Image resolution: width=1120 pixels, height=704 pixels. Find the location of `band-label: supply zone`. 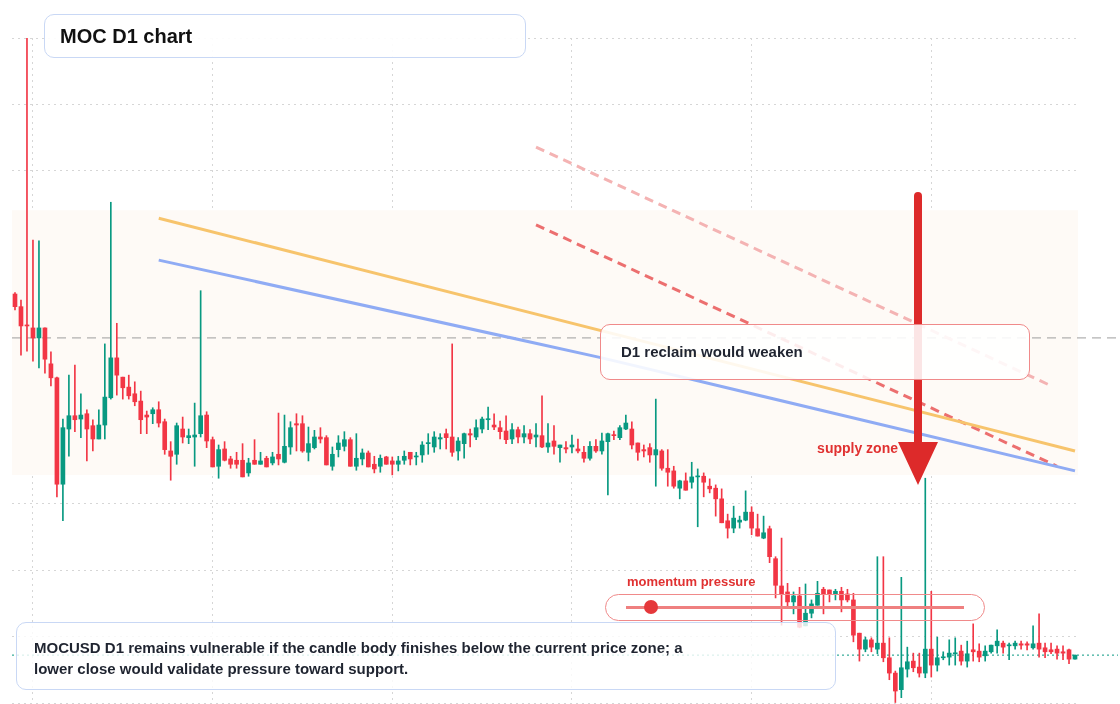

band-label: supply zone is located at coordinates (858, 447).